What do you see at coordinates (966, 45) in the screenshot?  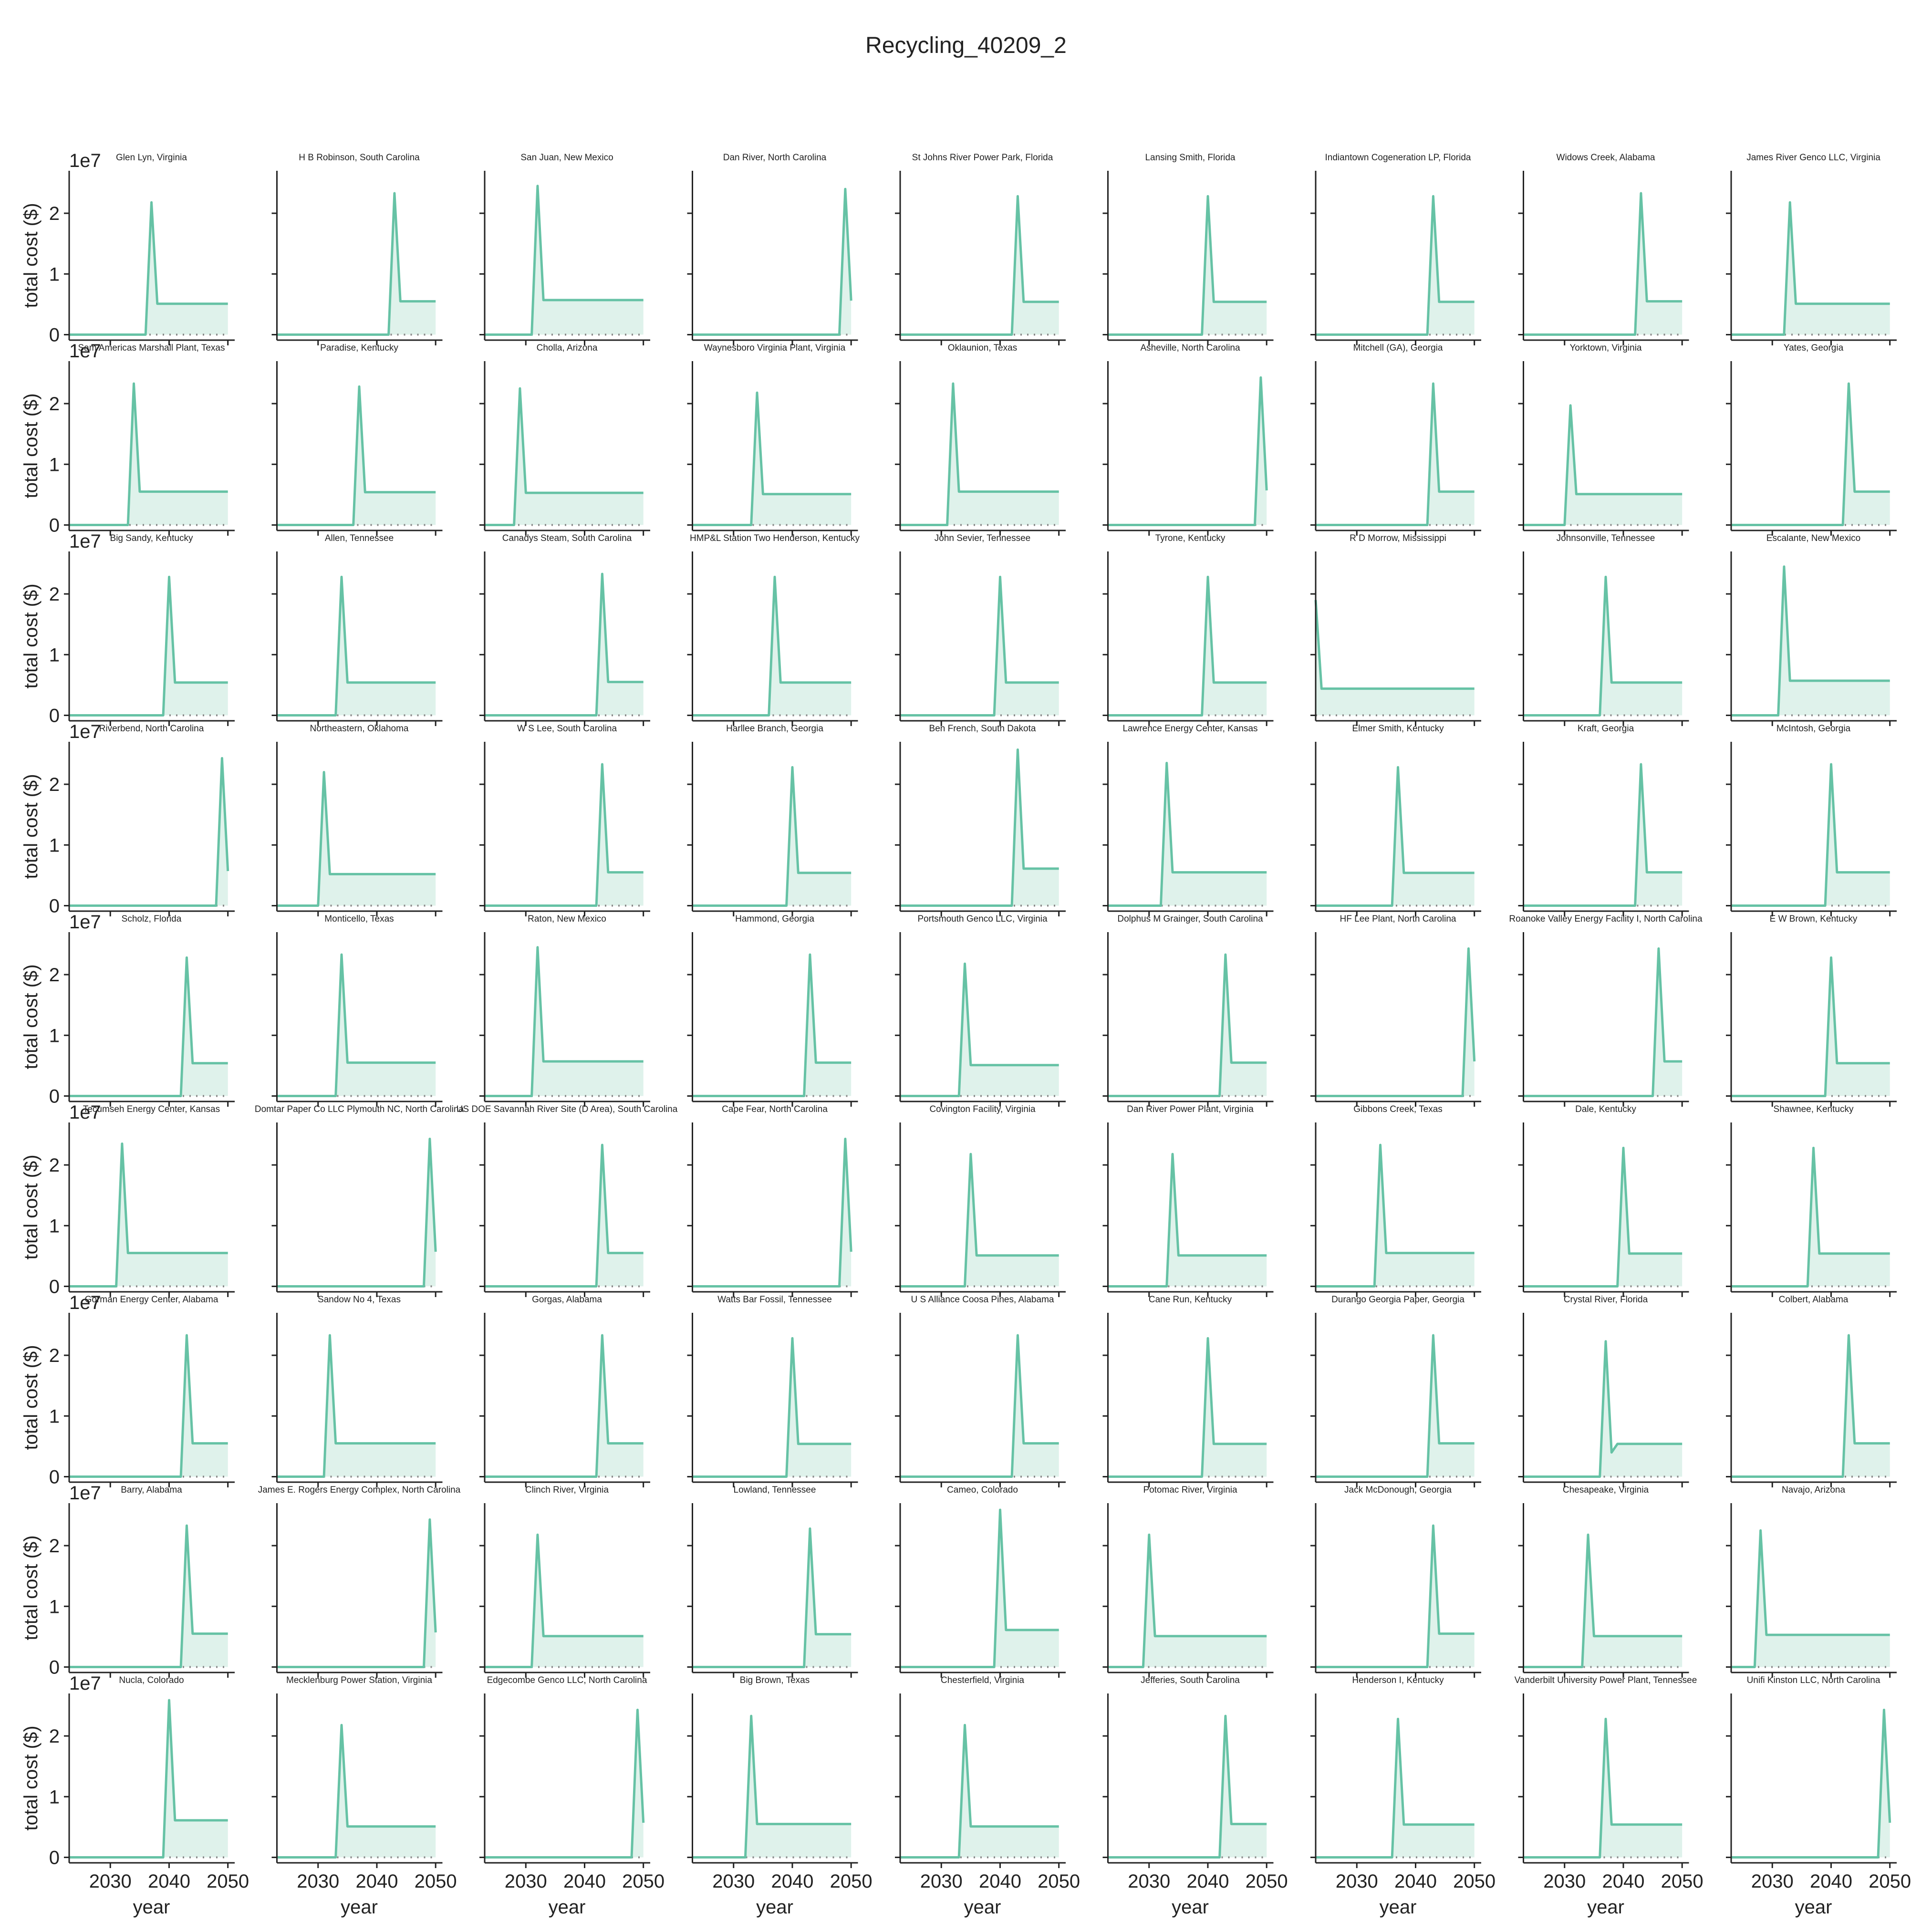 I see `figure-title: Recycling_40209_2` at bounding box center [966, 45].